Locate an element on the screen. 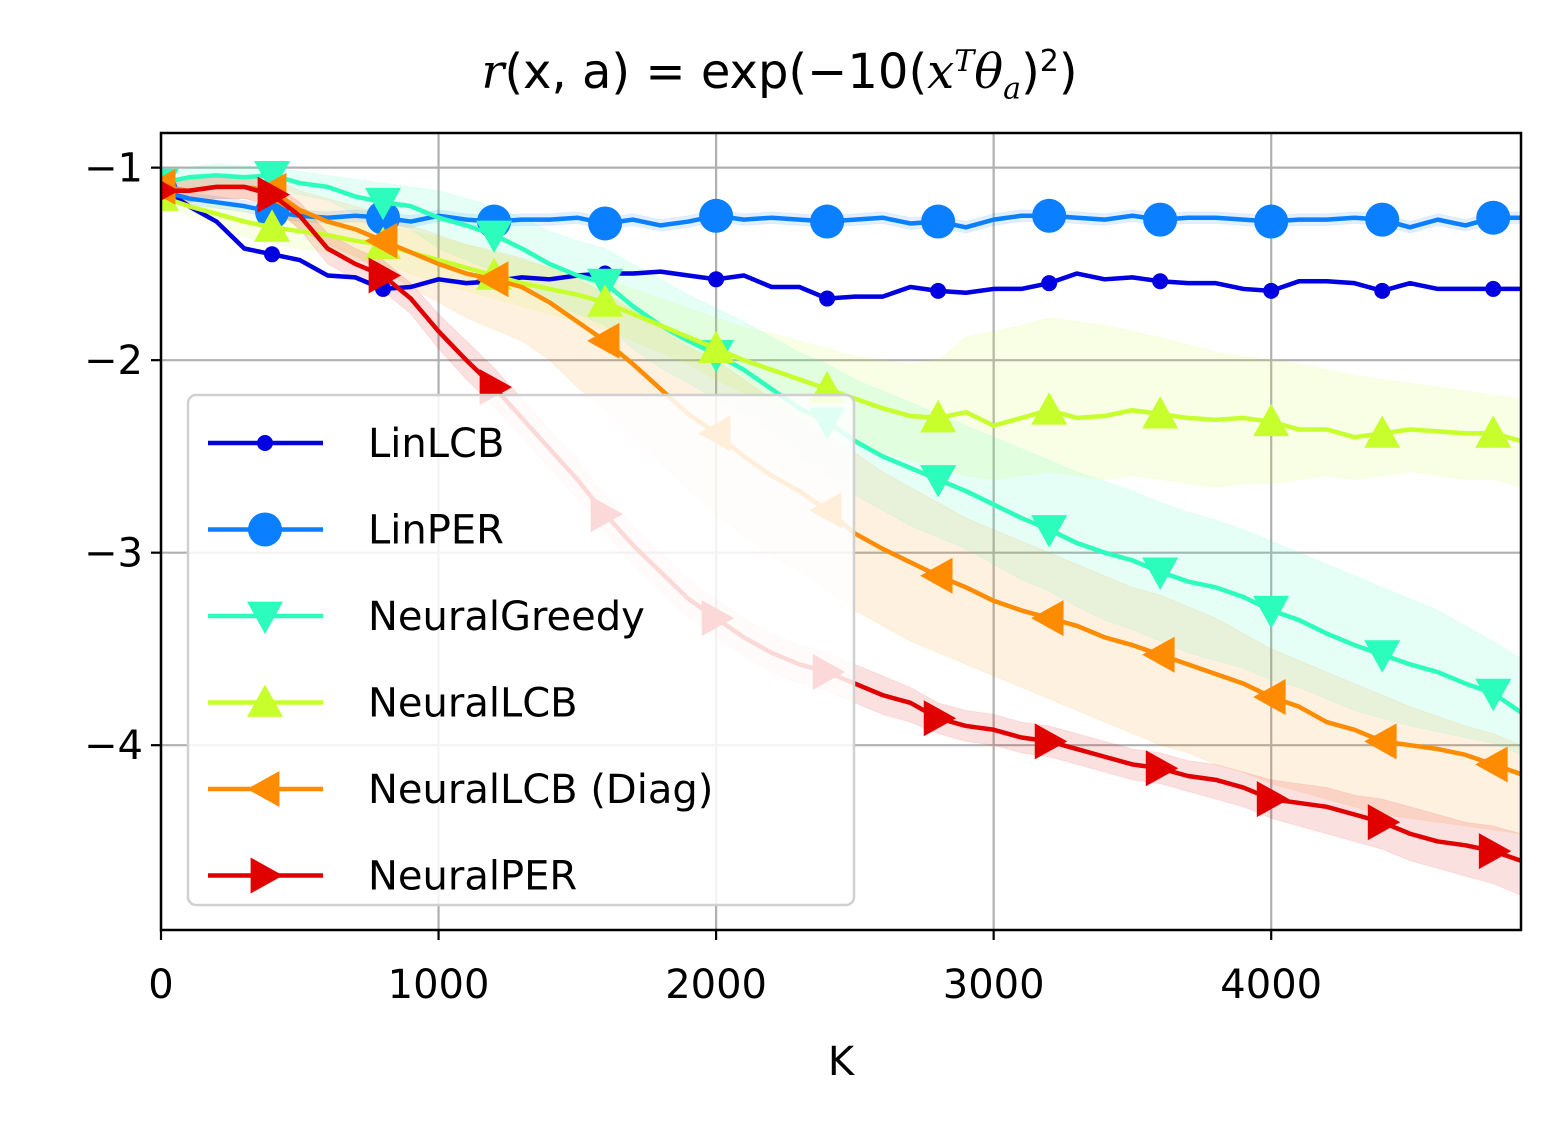 The height and width of the screenshot is (1141, 1559). title-theta: θ is located at coordinates (989, 72).